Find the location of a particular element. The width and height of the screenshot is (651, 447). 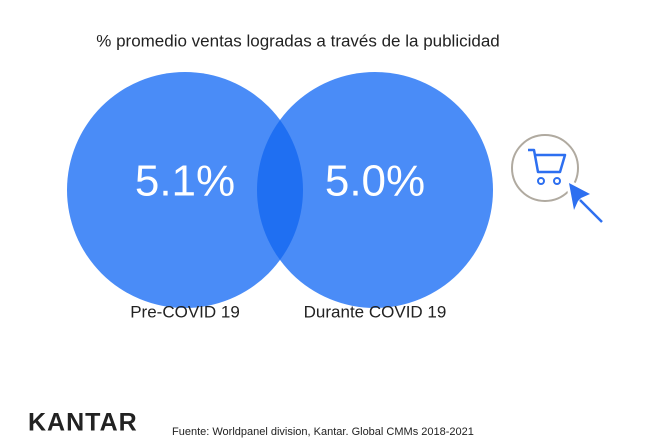

value-label: 5.0% is located at coordinates (375, 181).